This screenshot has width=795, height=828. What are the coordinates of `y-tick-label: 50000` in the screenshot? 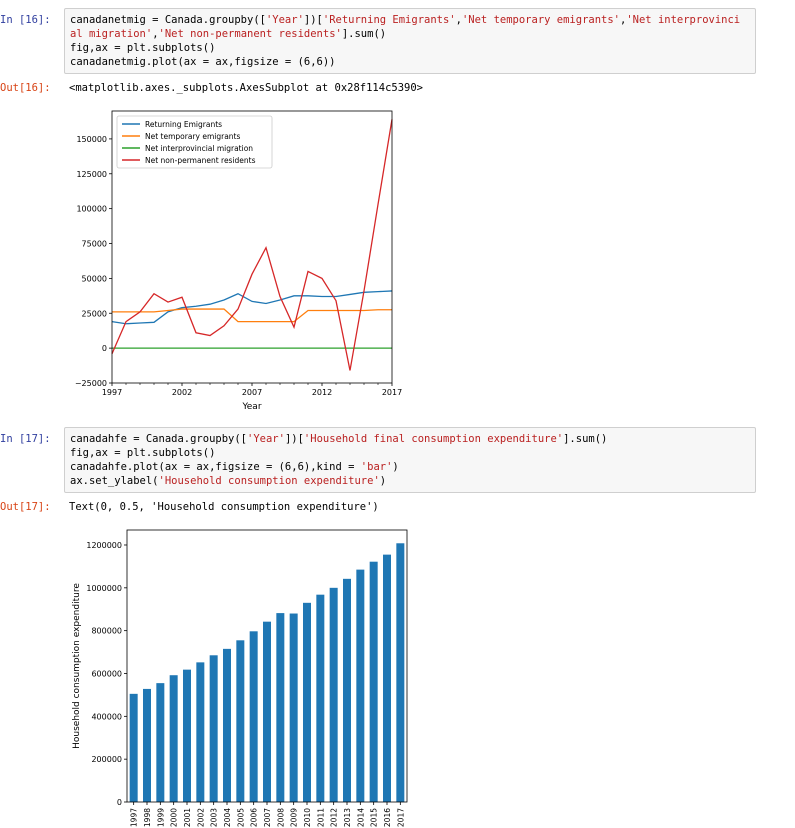 It's located at (94, 278).